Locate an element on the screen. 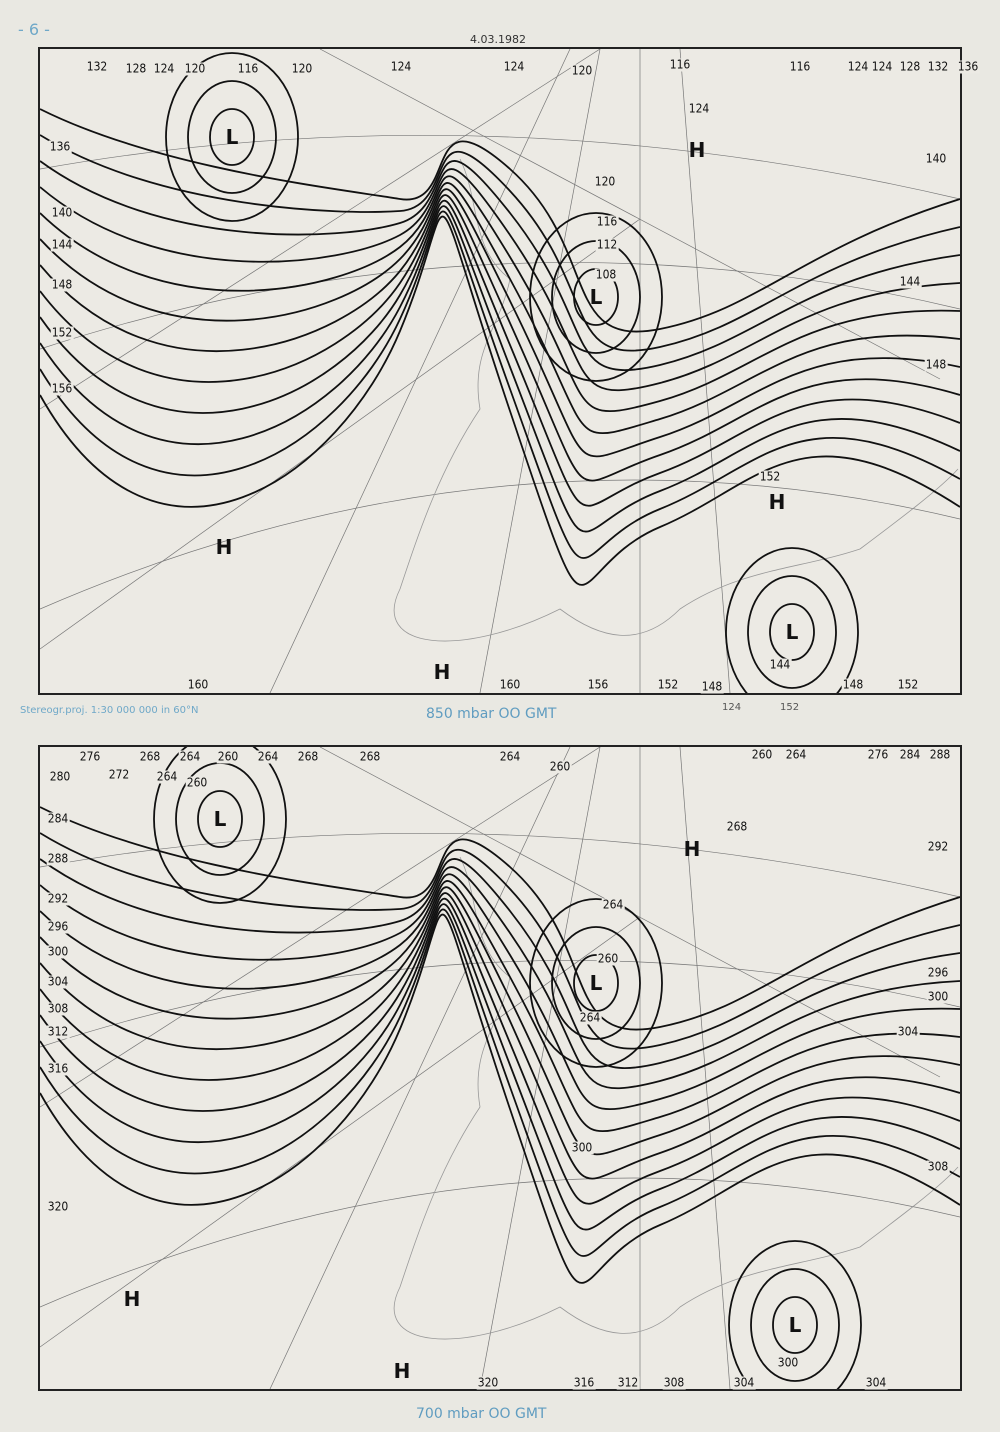  projection-note: Stereogr.proj. 1:30 000 000 in 60°N is located at coordinates (109, 710).